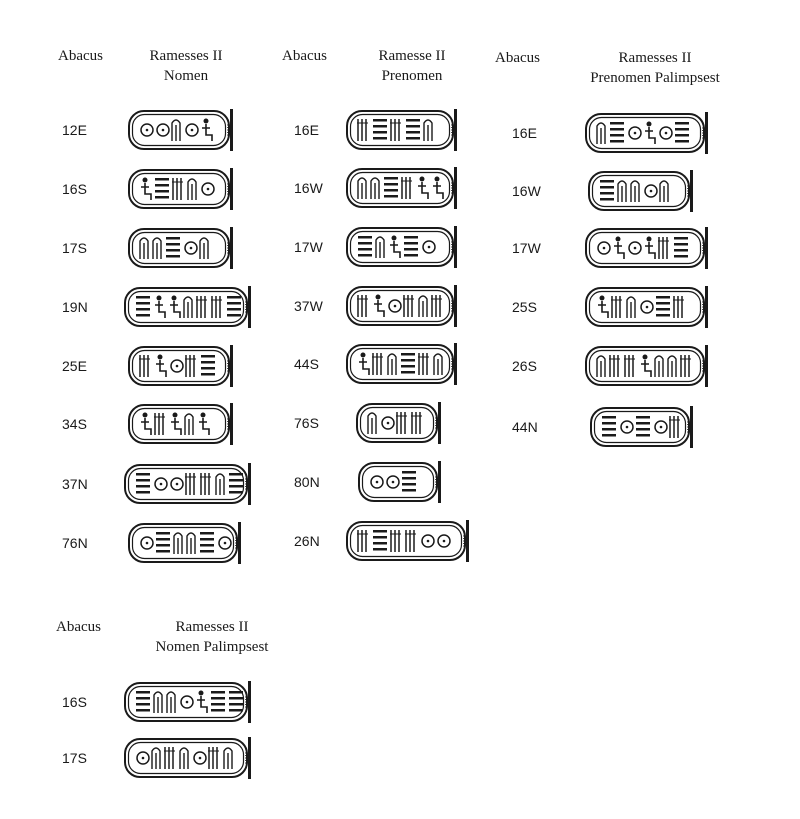 The width and height of the screenshot is (800, 819). What do you see at coordinates (212, 647) in the screenshot?
I see `header-line: Nomen Palimpsest` at bounding box center [212, 647].